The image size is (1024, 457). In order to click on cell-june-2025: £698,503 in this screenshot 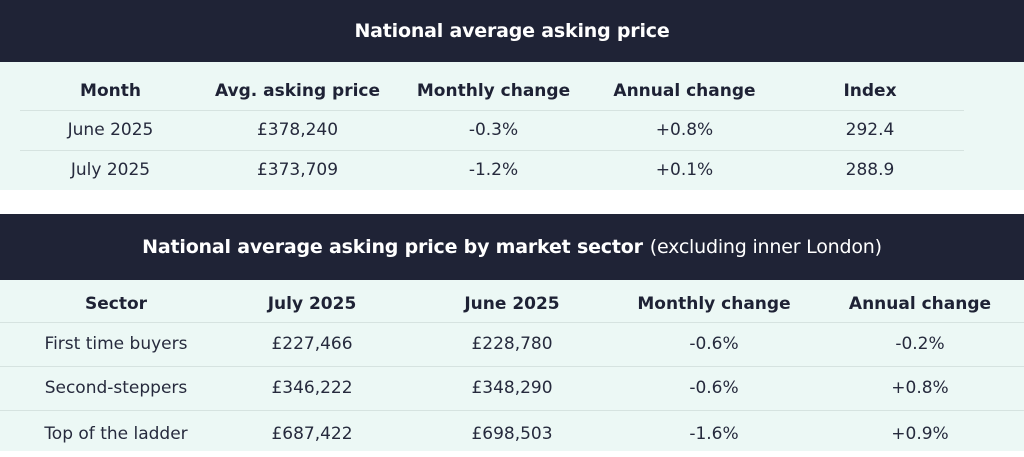, I will do `click(512, 433)`.